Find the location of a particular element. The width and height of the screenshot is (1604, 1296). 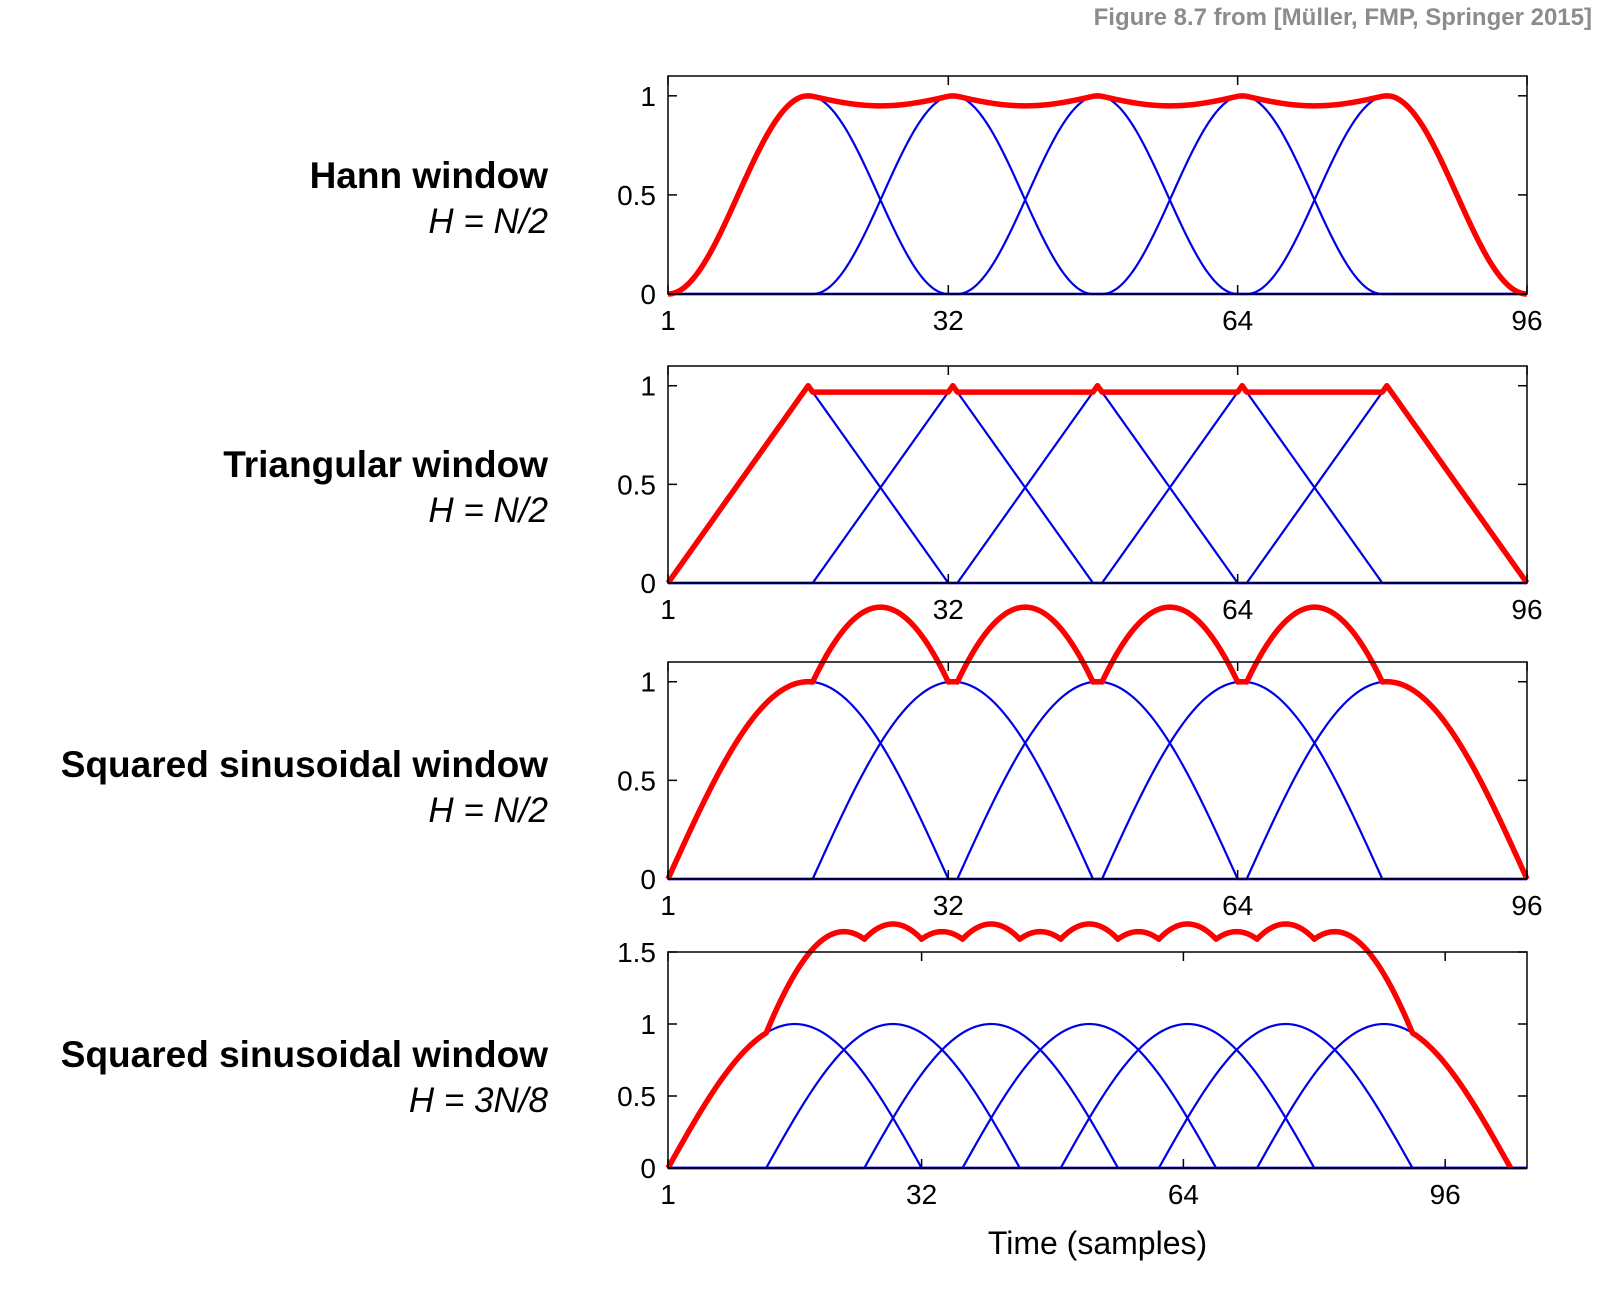

panel-label-2: Triangular window H = N/2 is located at coordinates (385, 488).